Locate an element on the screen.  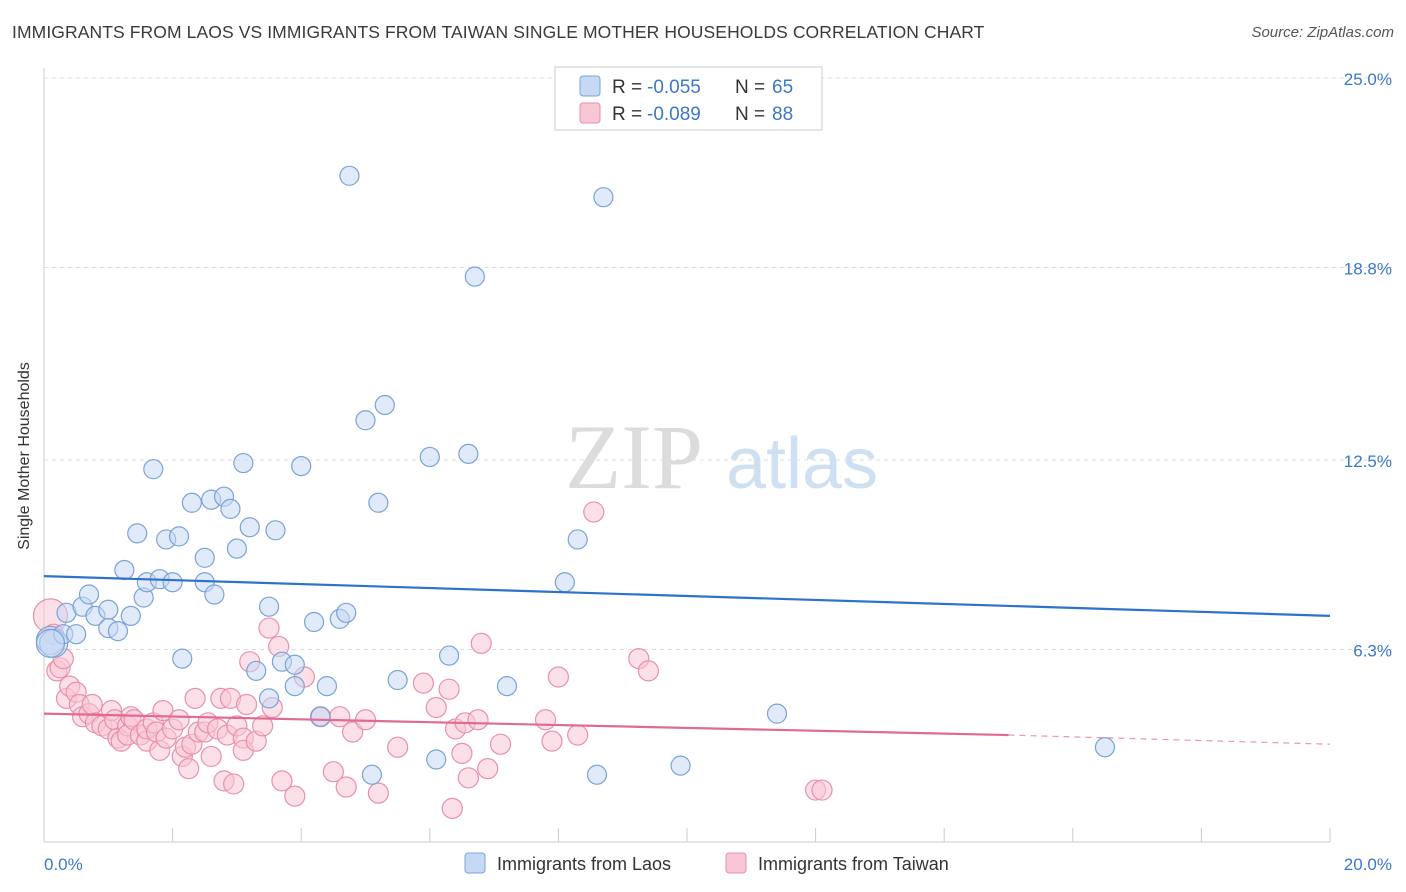
legend-n-label-taiwan: N = is located at coordinates (750, 114).